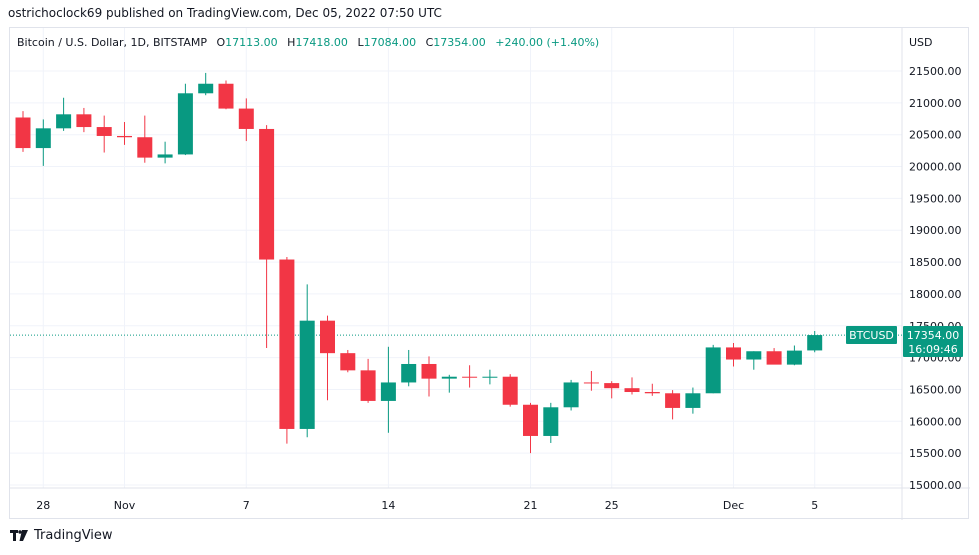 This screenshot has width=979, height=555. I want to click on legend-open-label: O, so click(220, 42).